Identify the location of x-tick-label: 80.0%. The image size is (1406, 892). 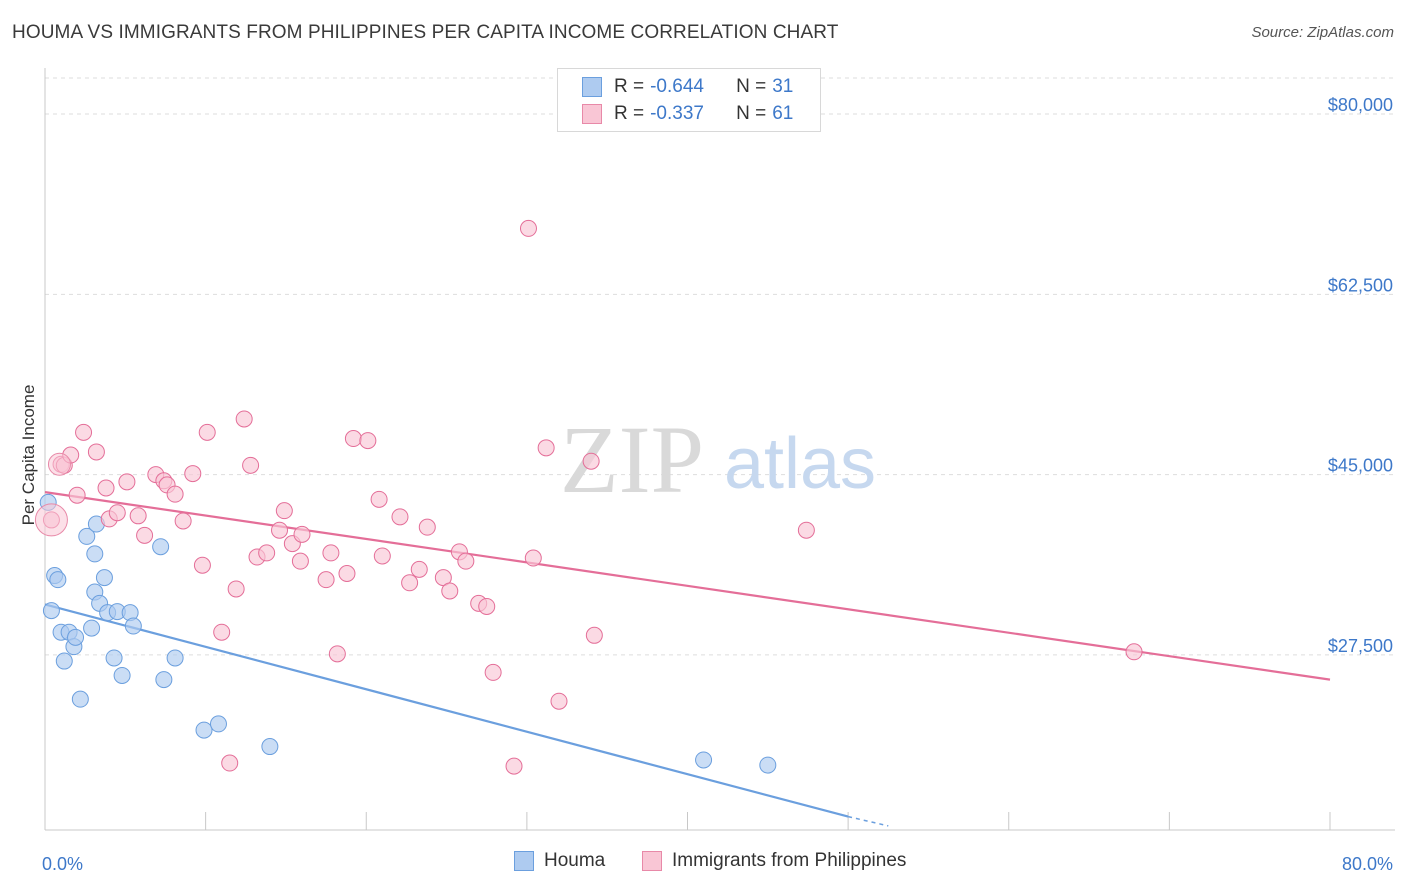
(1367, 864).